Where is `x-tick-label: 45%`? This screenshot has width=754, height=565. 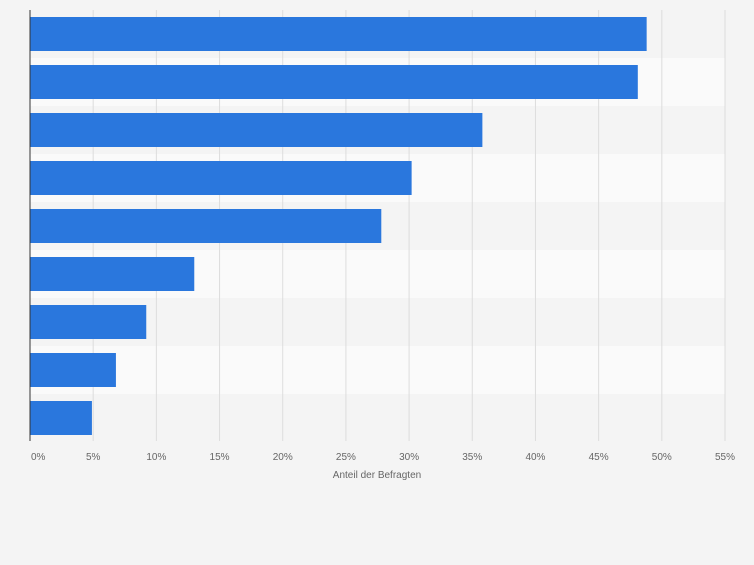 x-tick-label: 45% is located at coordinates (599, 457).